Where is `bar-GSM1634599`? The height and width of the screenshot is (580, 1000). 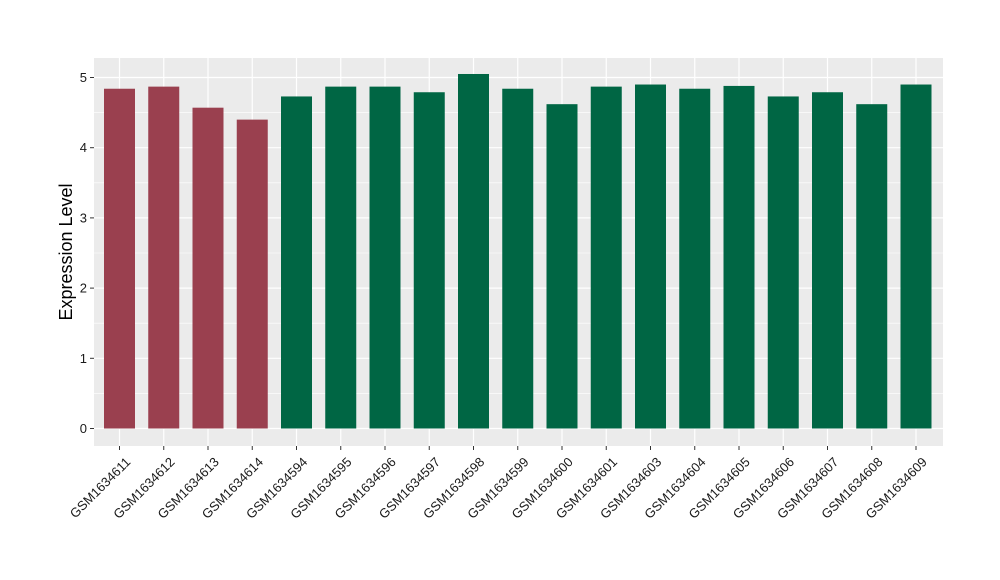 bar-GSM1634599 is located at coordinates (518, 258).